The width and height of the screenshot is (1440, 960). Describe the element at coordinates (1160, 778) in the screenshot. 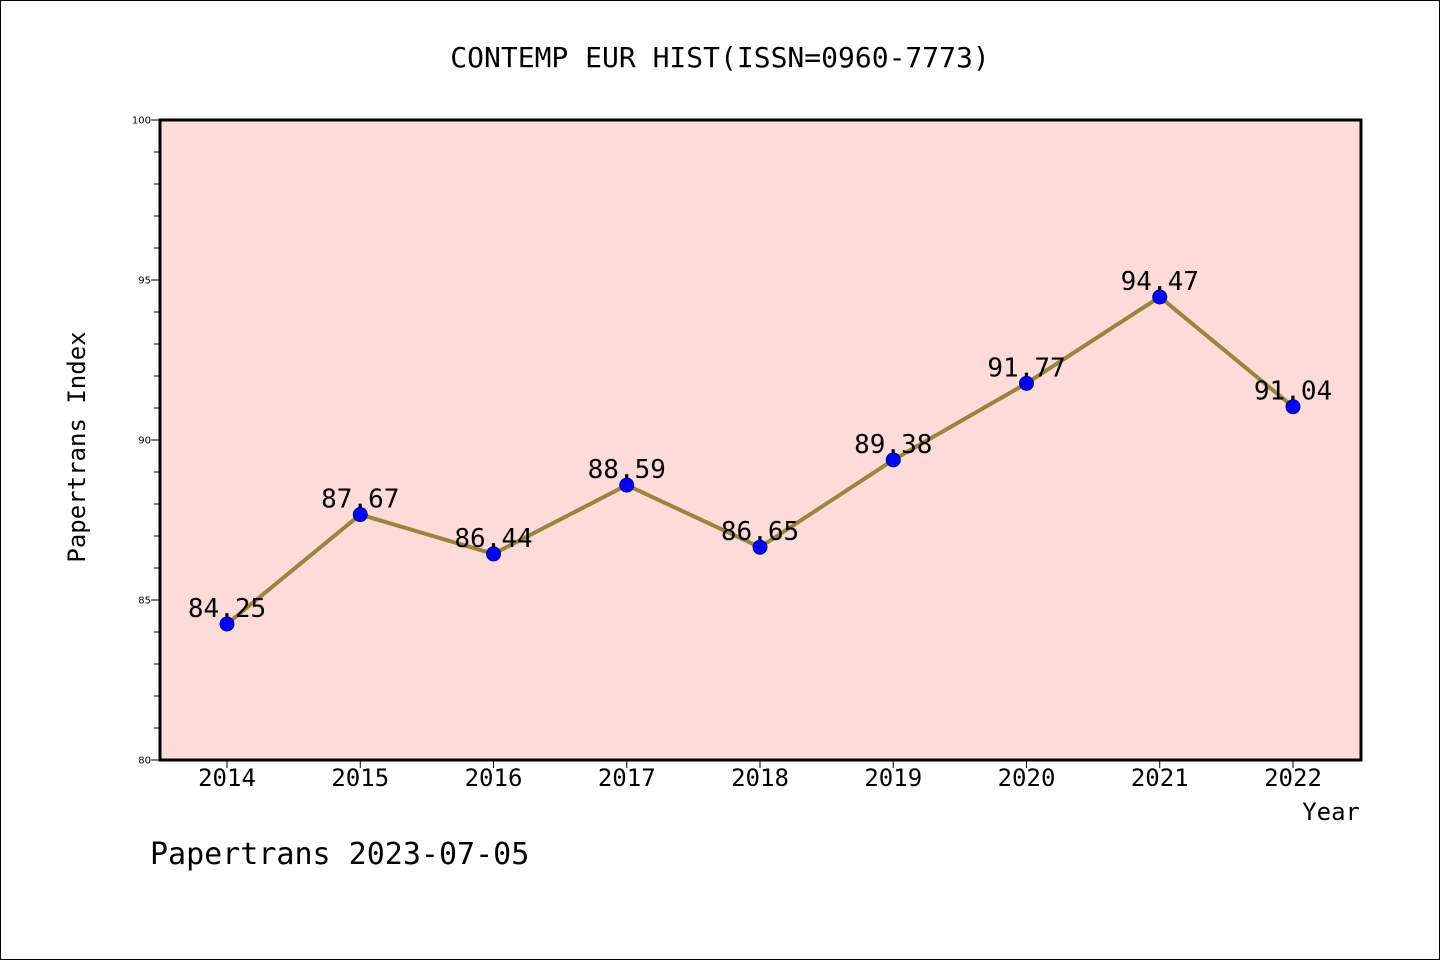

I see `x-tick-label: 2021` at that location.